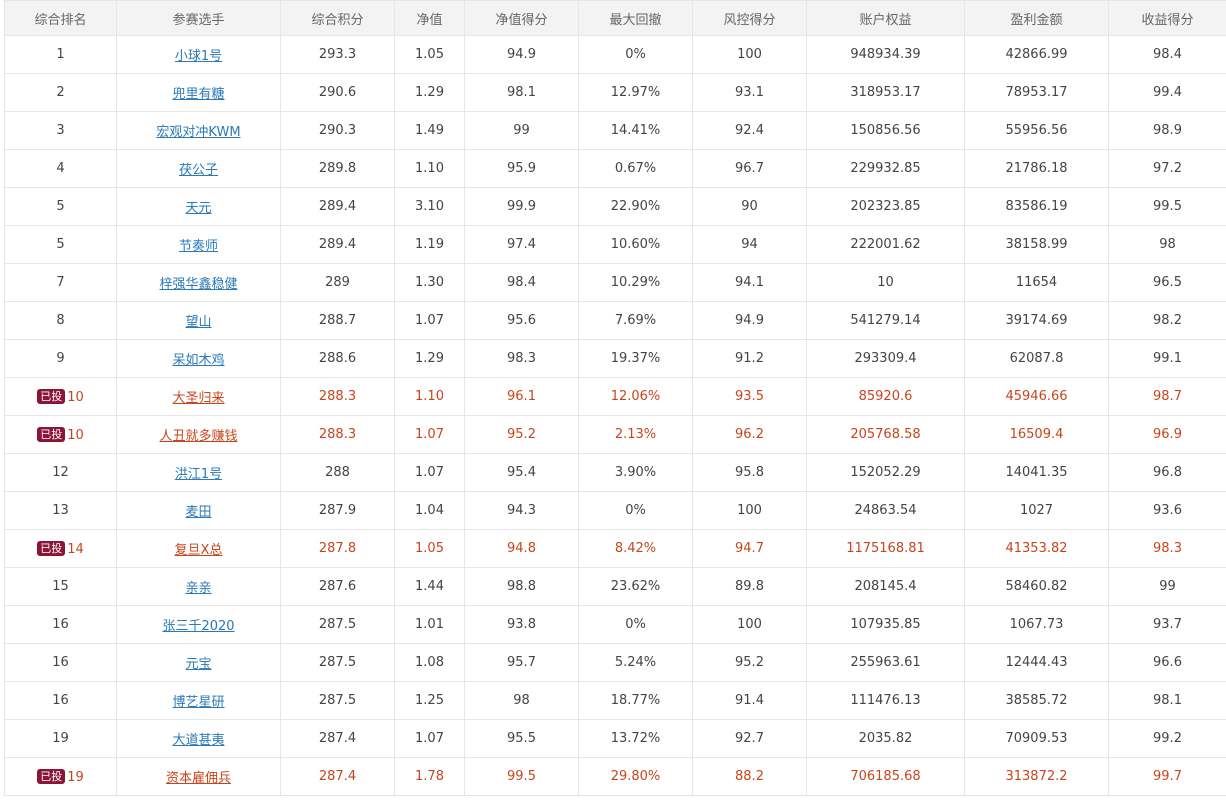 The height and width of the screenshot is (805, 1226). What do you see at coordinates (1036, 548) in the screenshot?
I see `profit-cell: 41353.82` at bounding box center [1036, 548].